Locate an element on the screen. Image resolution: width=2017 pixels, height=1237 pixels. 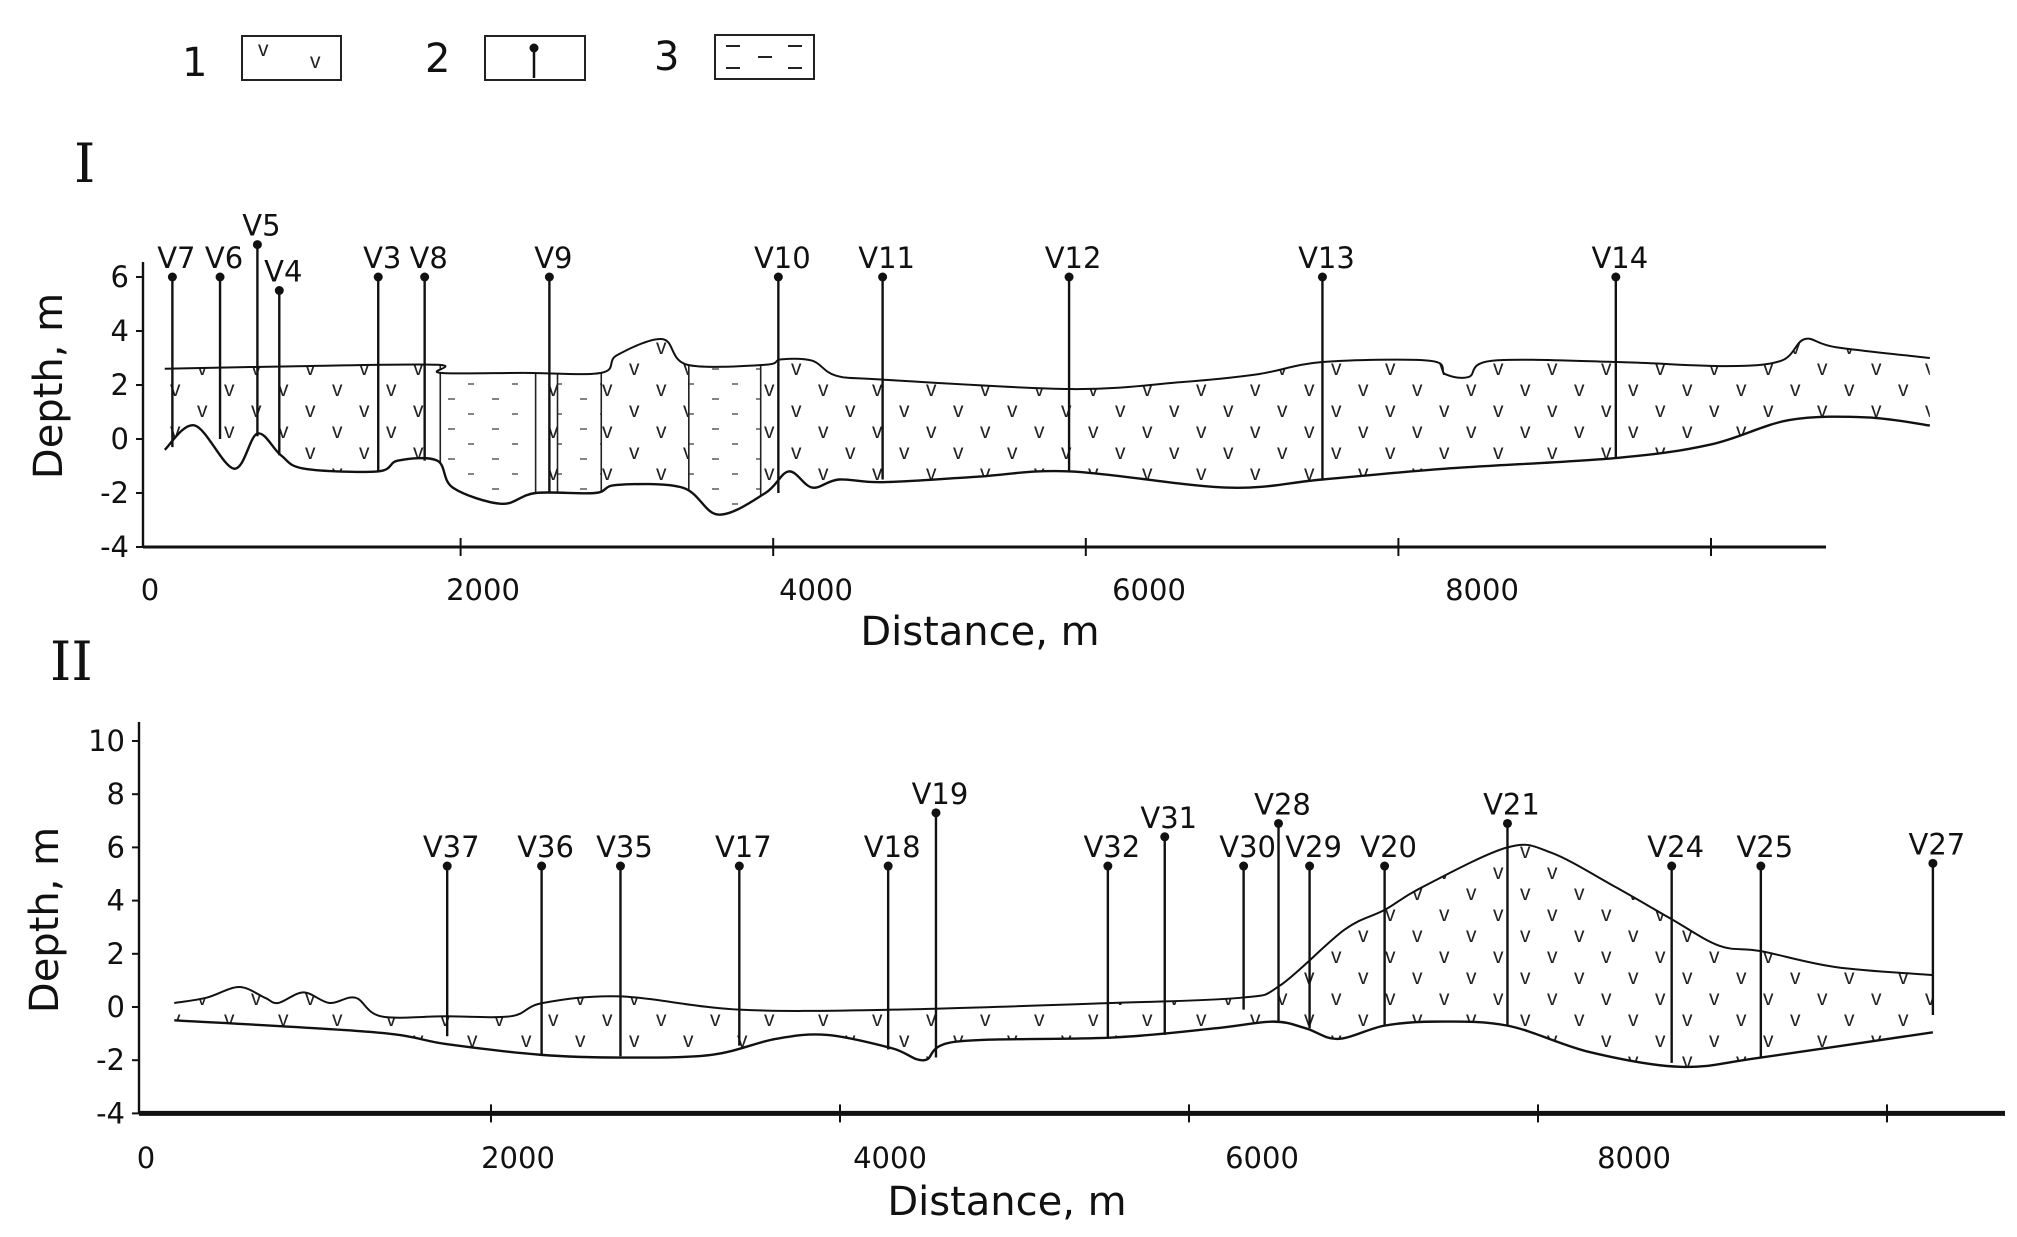
basalt-v-pattern-icon is located at coordinates (291, 58).